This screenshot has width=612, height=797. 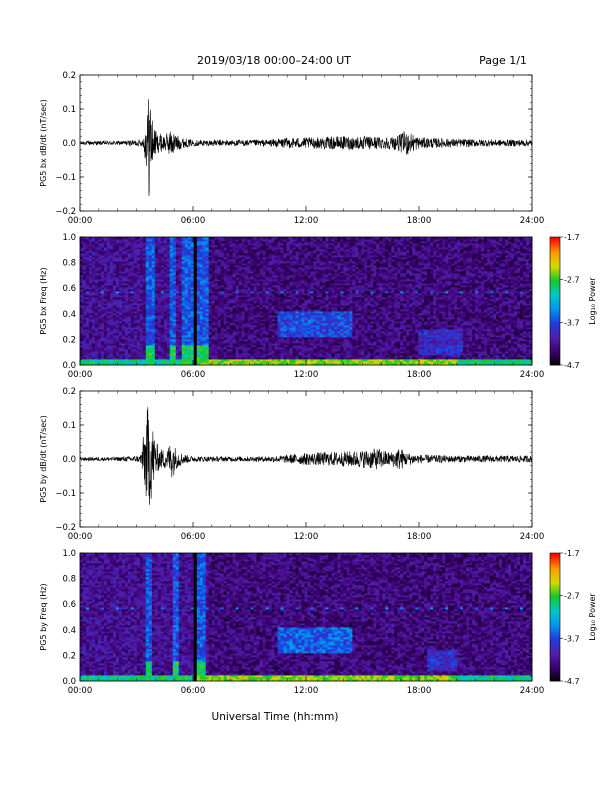 What do you see at coordinates (69, 144) in the screenshot?
I see `y-tick-label: 0.0` at bounding box center [69, 144].